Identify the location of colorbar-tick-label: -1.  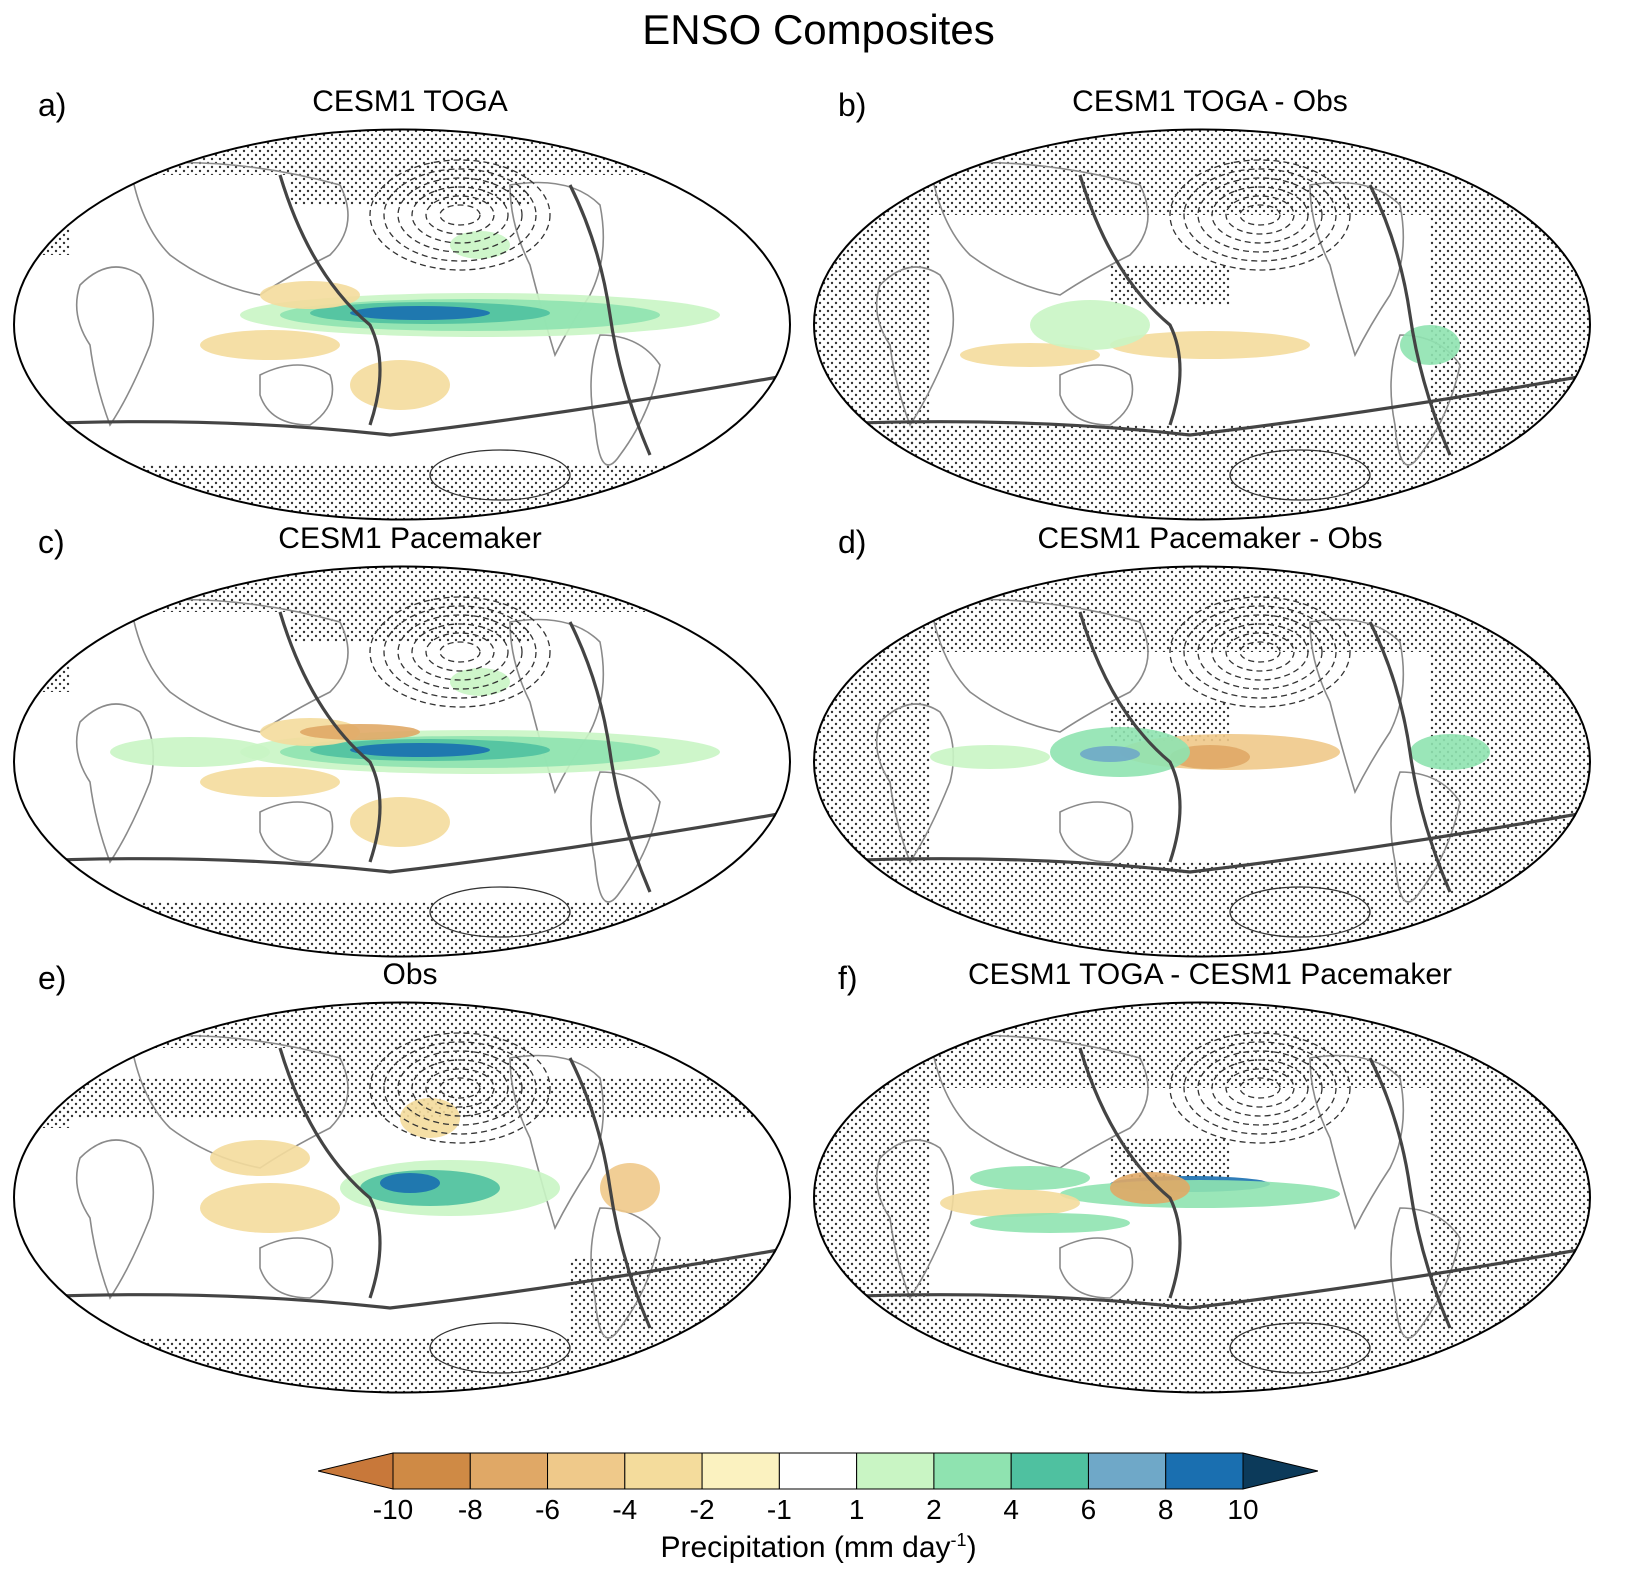
(779, 1509).